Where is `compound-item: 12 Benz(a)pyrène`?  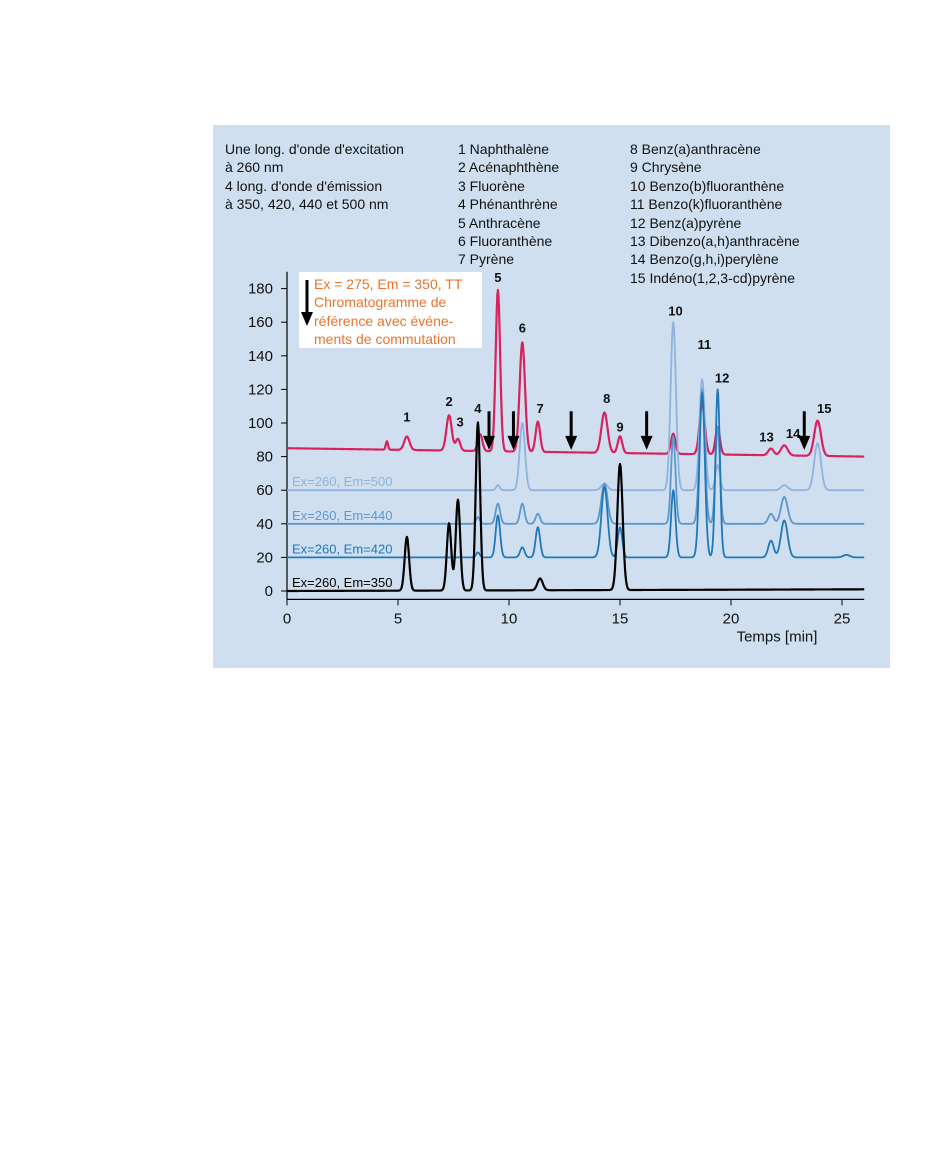
compound-item: 12 Benz(a)pyrène is located at coordinates (686, 222).